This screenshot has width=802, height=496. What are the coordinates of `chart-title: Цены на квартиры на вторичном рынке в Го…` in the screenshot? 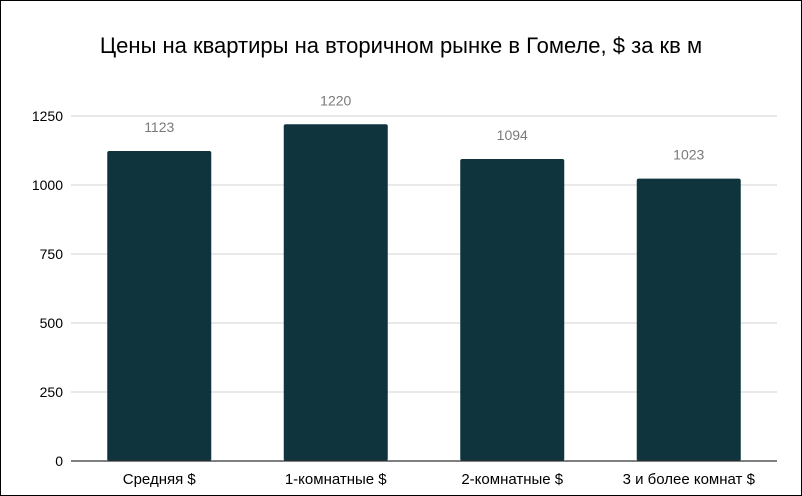 It's located at (401, 45).